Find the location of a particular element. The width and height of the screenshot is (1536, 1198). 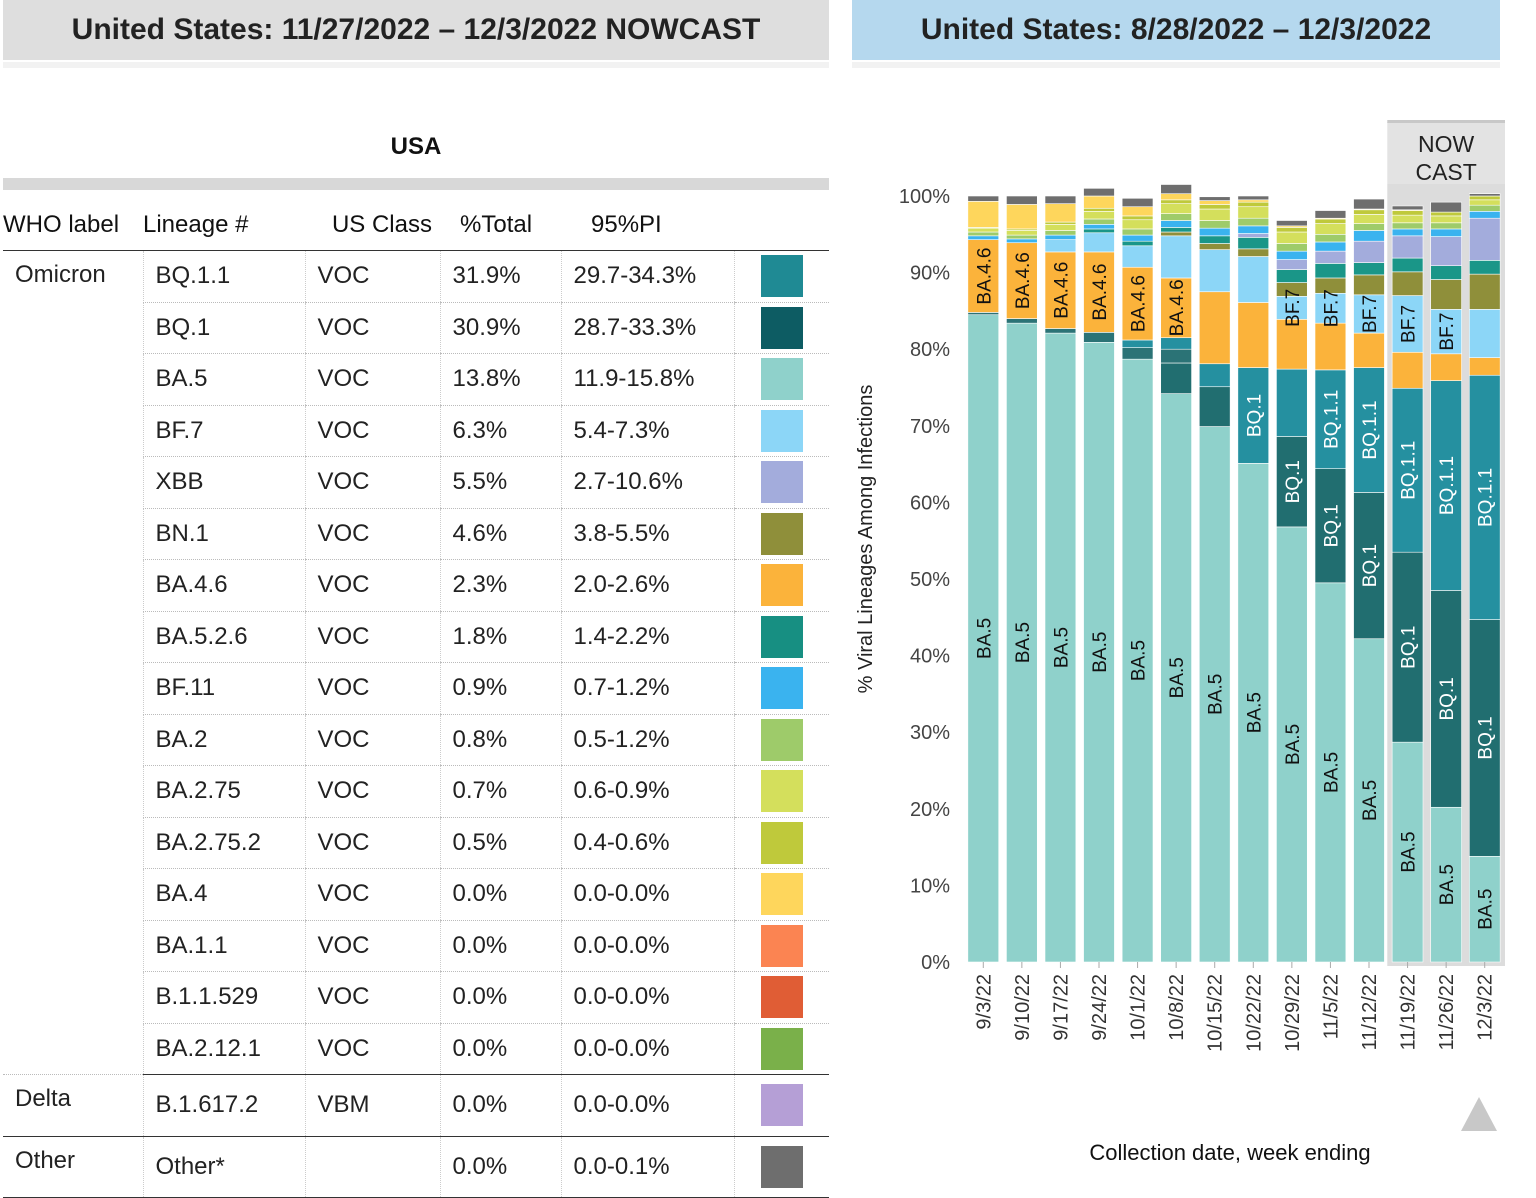

x-tick-label: 10/29/22 is located at coordinates (1293, 1013).